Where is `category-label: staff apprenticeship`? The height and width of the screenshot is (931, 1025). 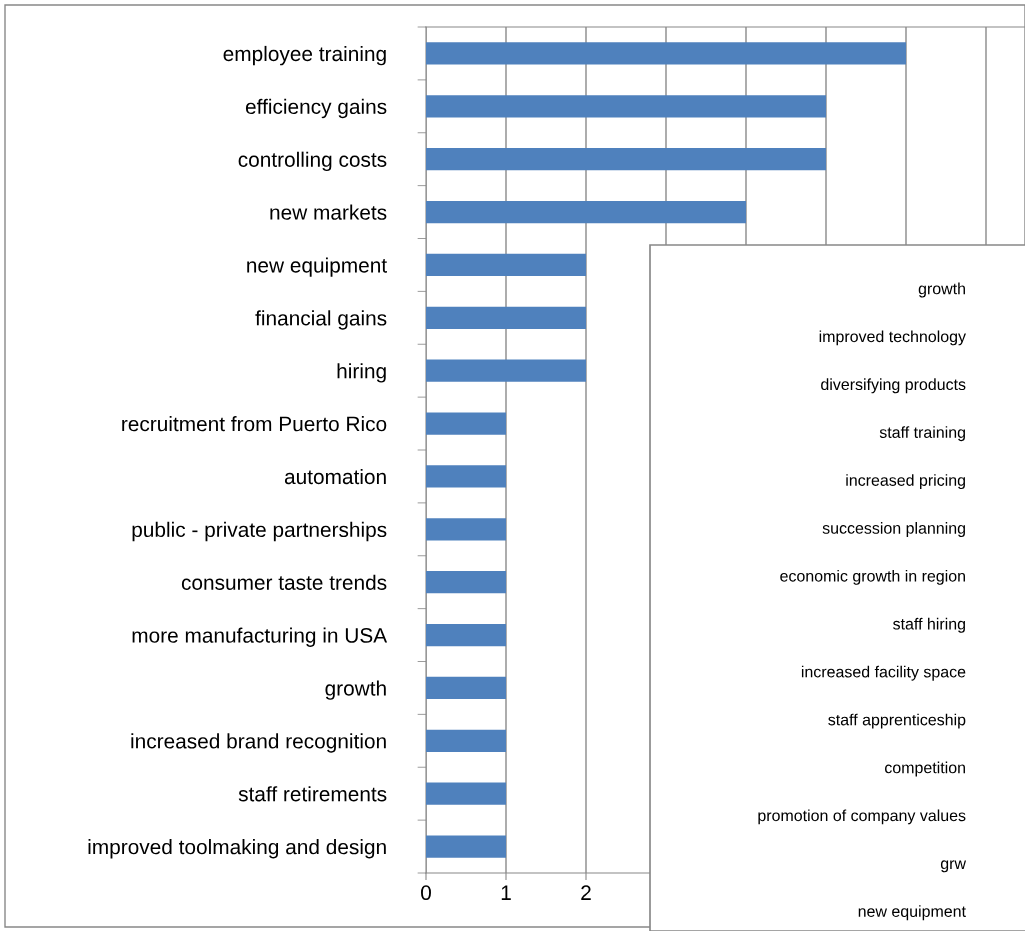
category-label: staff apprenticeship is located at coordinates (897, 721).